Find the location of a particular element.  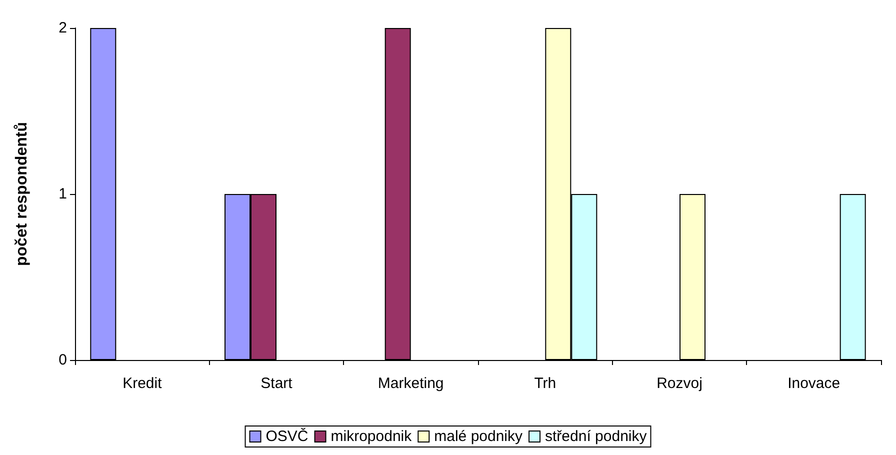

legend-label: malé podniky is located at coordinates (479, 436).